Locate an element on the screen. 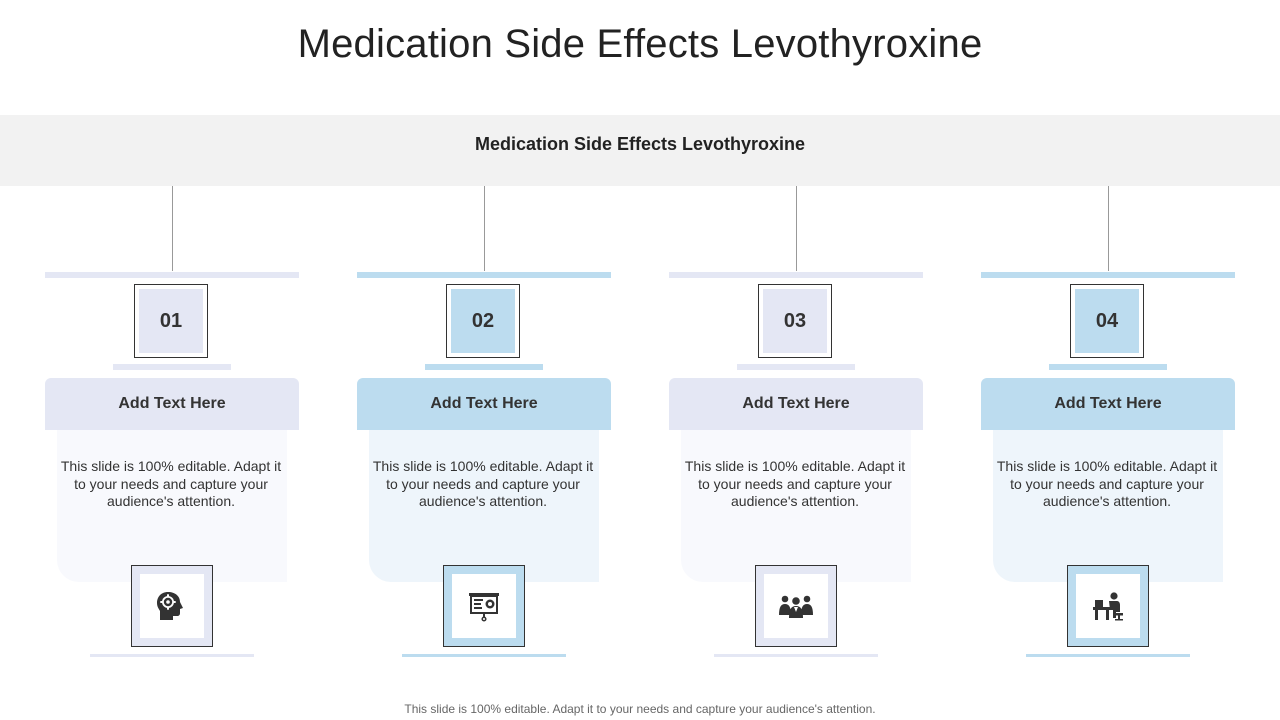  card-number: 02 is located at coordinates (483, 321).